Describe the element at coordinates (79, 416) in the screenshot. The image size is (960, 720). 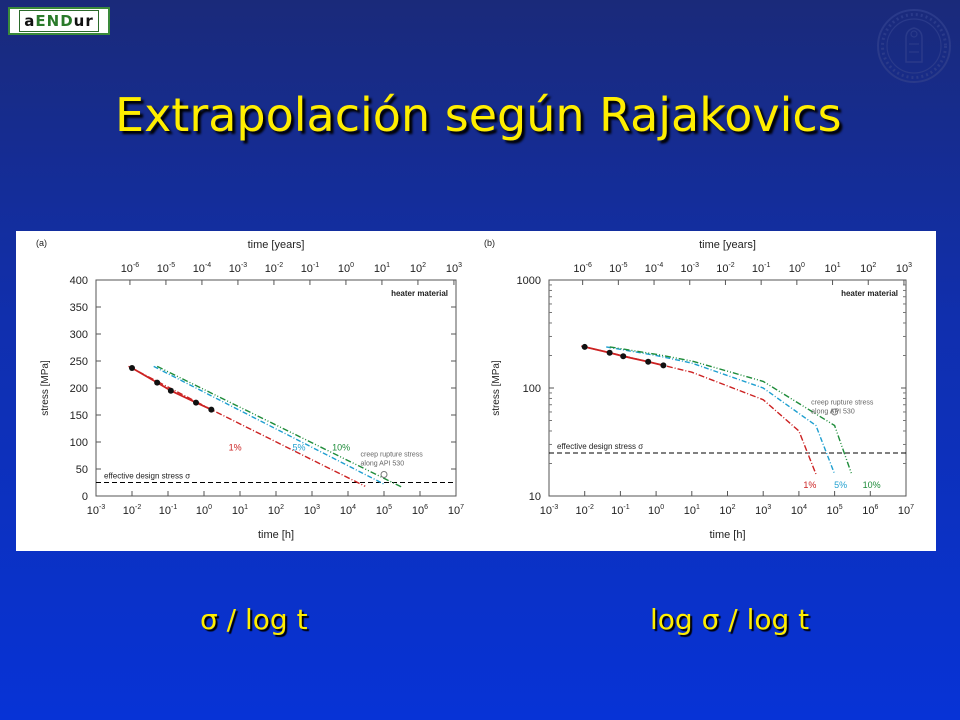
I see `y-tick-label: 150` at that location.